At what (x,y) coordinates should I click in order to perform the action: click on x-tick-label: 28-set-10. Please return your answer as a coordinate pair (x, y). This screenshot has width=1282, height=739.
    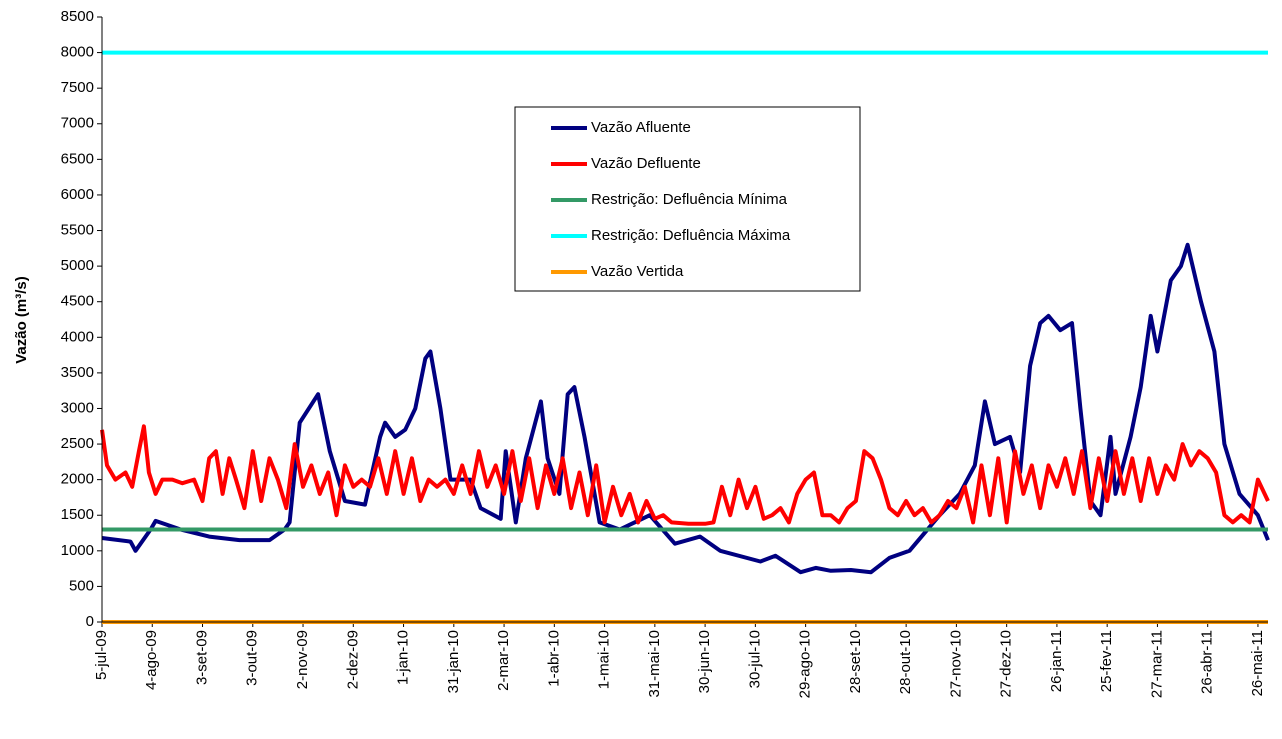
    Looking at the image, I should click on (855, 661).